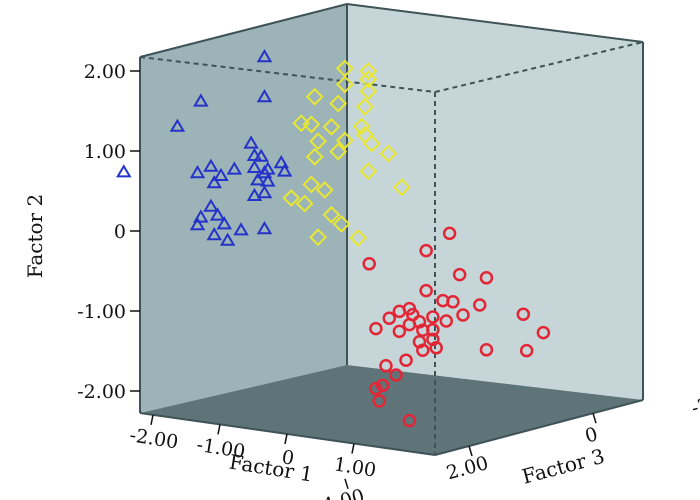 The image size is (700, 500). What do you see at coordinates (467, 468) in the screenshot?
I see `z-tick-label: 2.00` at bounding box center [467, 468].